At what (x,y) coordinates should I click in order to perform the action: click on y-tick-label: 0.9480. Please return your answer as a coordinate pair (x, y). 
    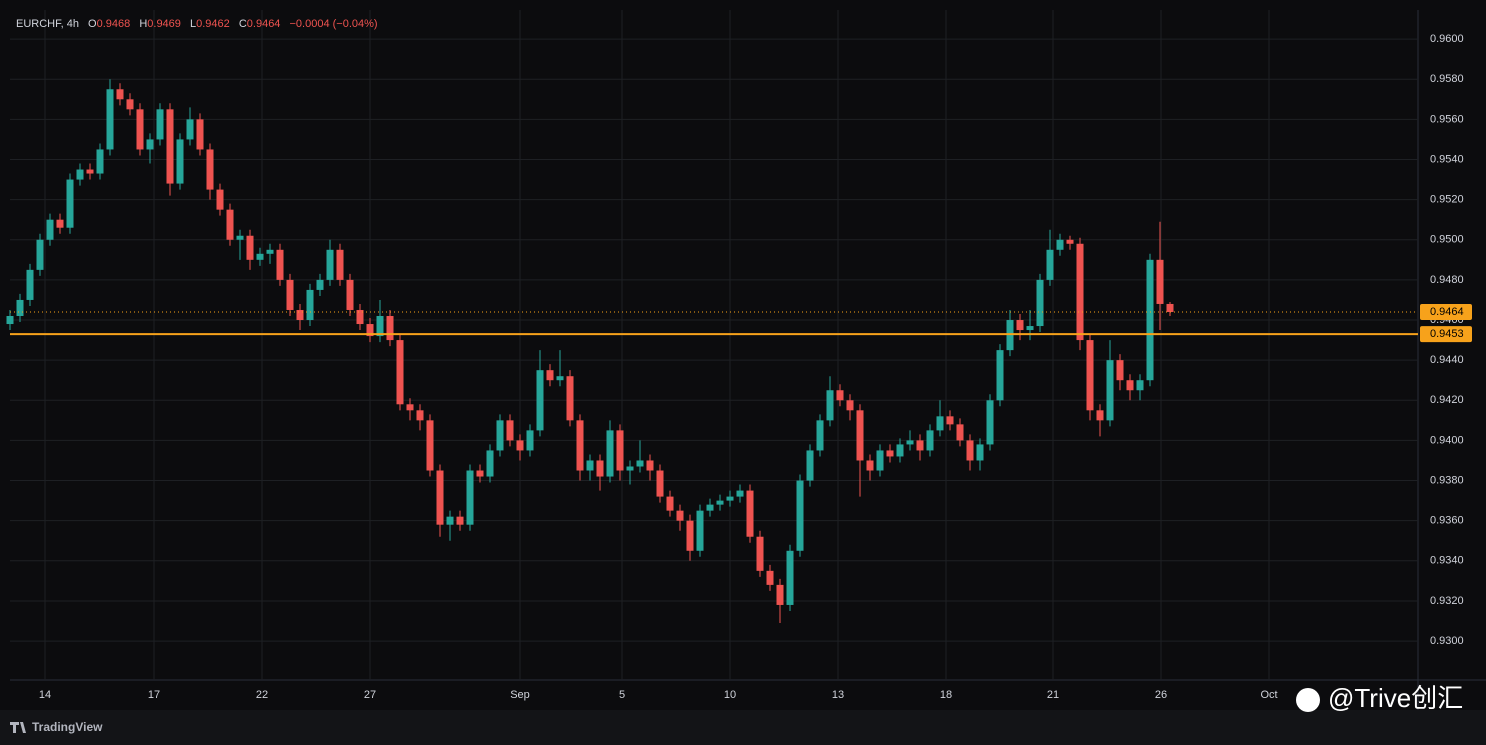
    Looking at the image, I should click on (1447, 280).